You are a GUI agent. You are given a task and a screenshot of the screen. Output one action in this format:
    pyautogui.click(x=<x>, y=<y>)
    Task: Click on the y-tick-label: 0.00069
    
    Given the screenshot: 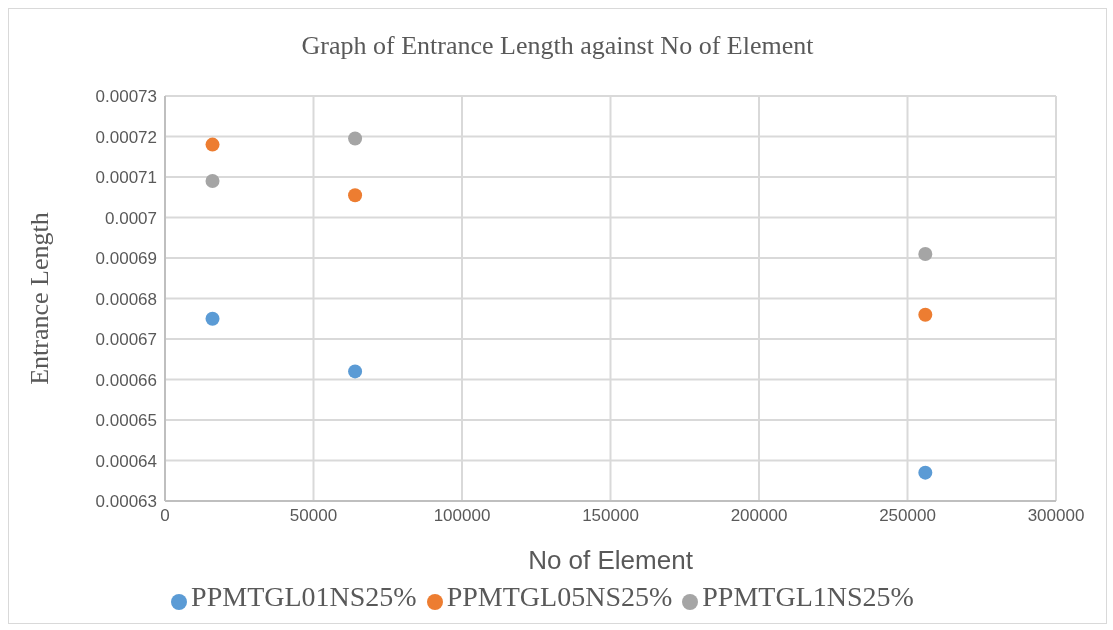 What is the action you would take?
    pyautogui.click(x=126, y=259)
    